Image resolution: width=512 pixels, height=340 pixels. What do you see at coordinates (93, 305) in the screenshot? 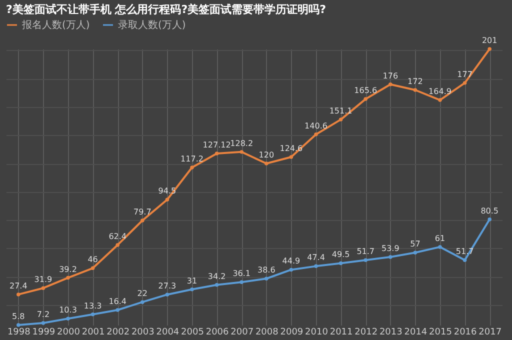
I see `data-label: 13.3` at bounding box center [93, 305].